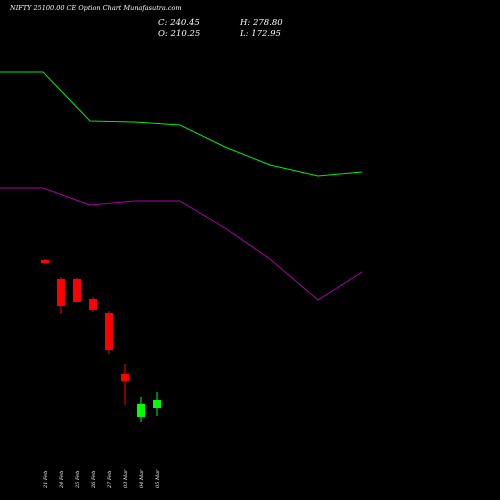 This screenshot has width=500, height=500. Describe the element at coordinates (179, 34) in the screenshot. I see `open-value: O: 210.25` at that location.